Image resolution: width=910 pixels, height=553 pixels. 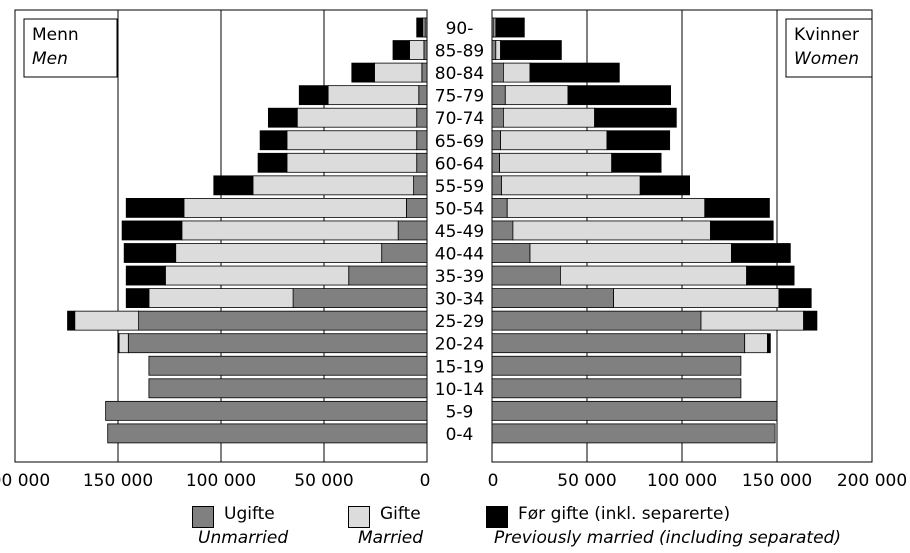 I want to click on right-tick-label: 150 000, so click(x=777, y=481).